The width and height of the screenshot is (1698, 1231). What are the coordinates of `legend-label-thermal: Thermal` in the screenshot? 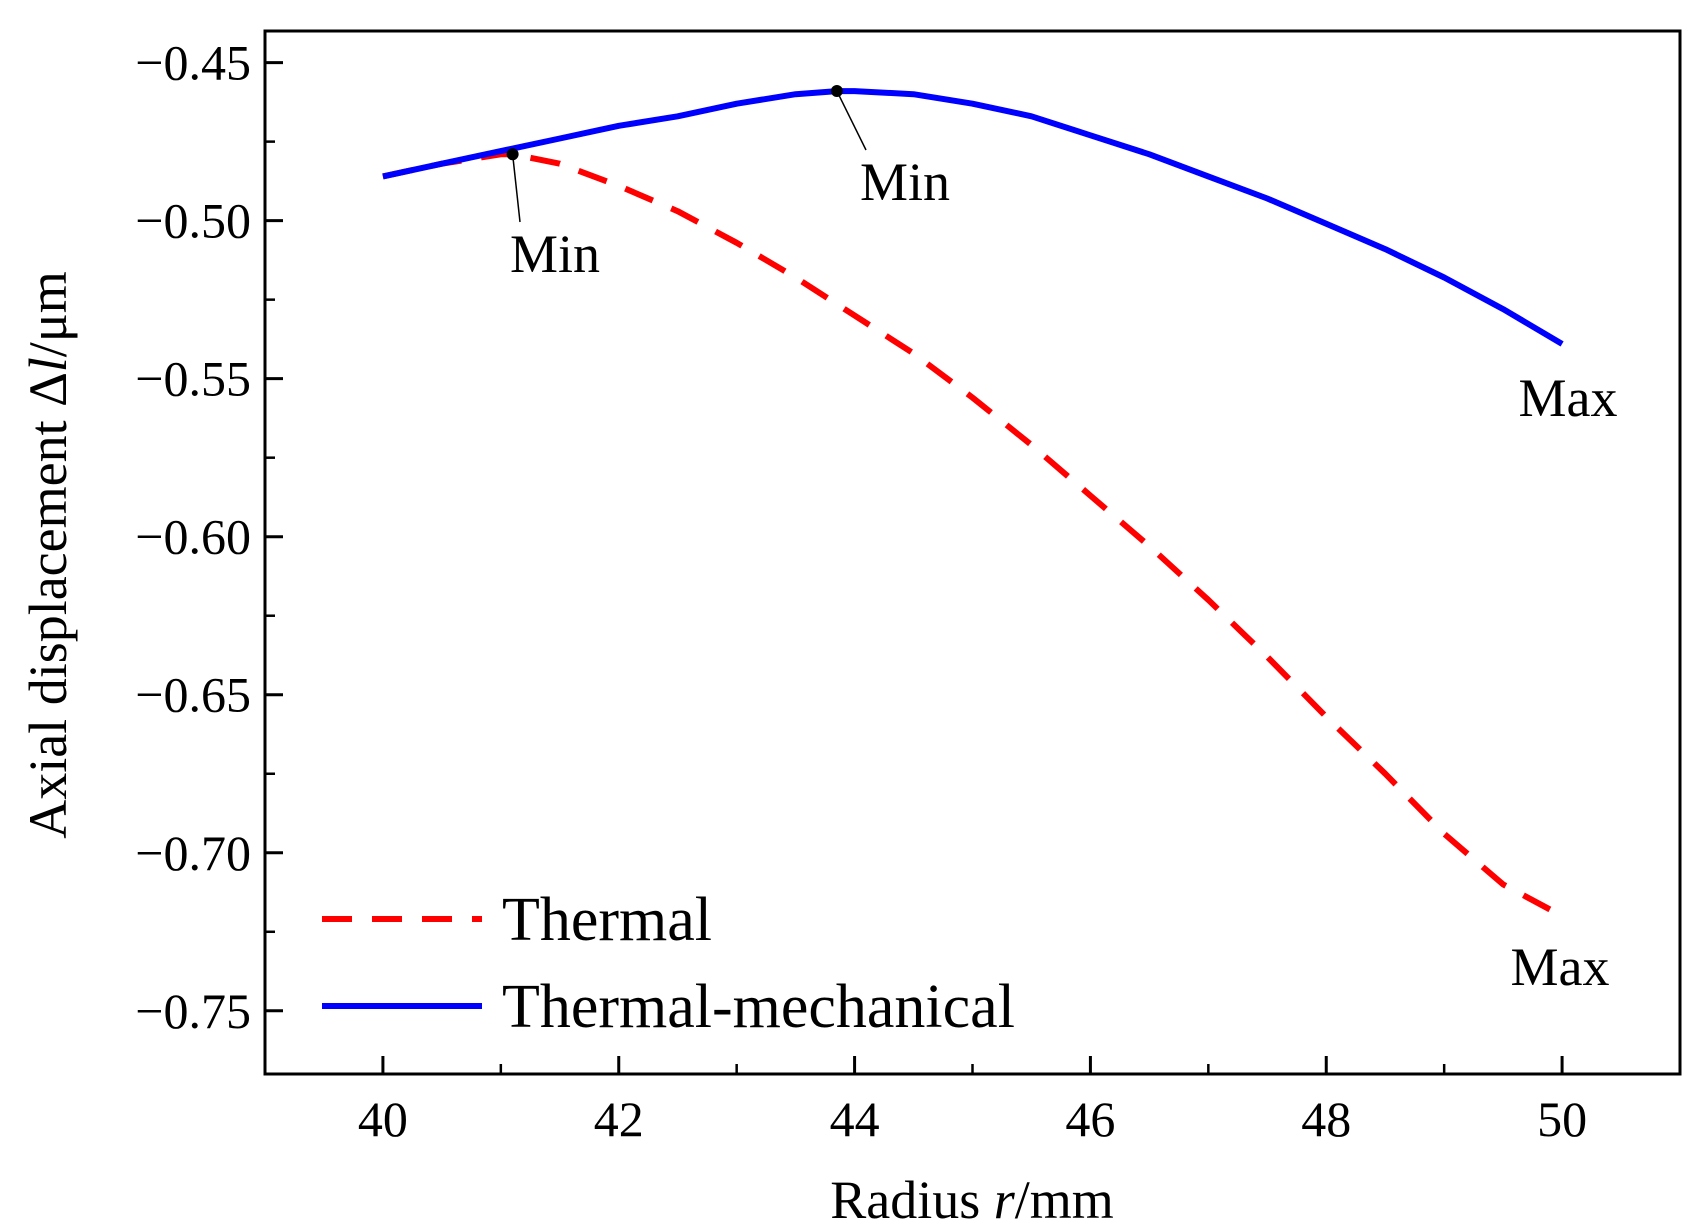 It's located at (607, 920).